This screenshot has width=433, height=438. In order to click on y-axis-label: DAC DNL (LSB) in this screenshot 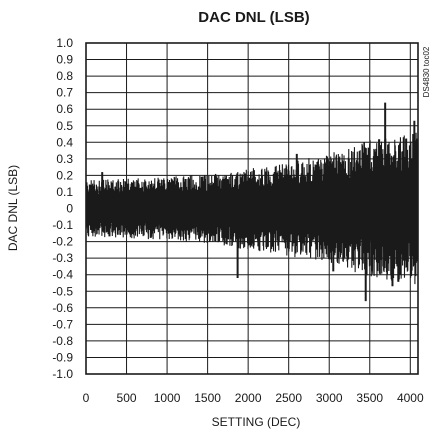, I will do `click(13, 208)`.